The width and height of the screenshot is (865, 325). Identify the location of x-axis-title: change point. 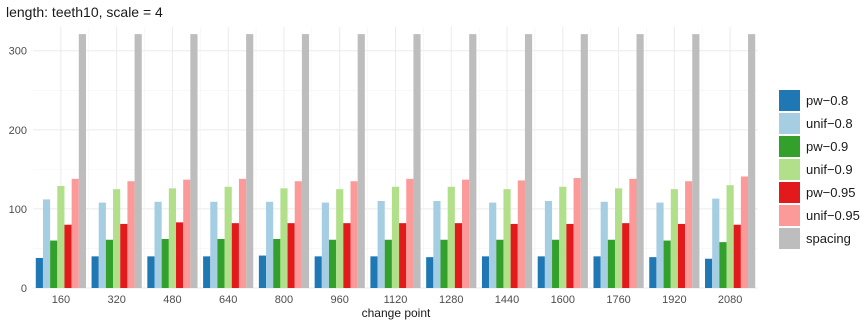
(396, 313).